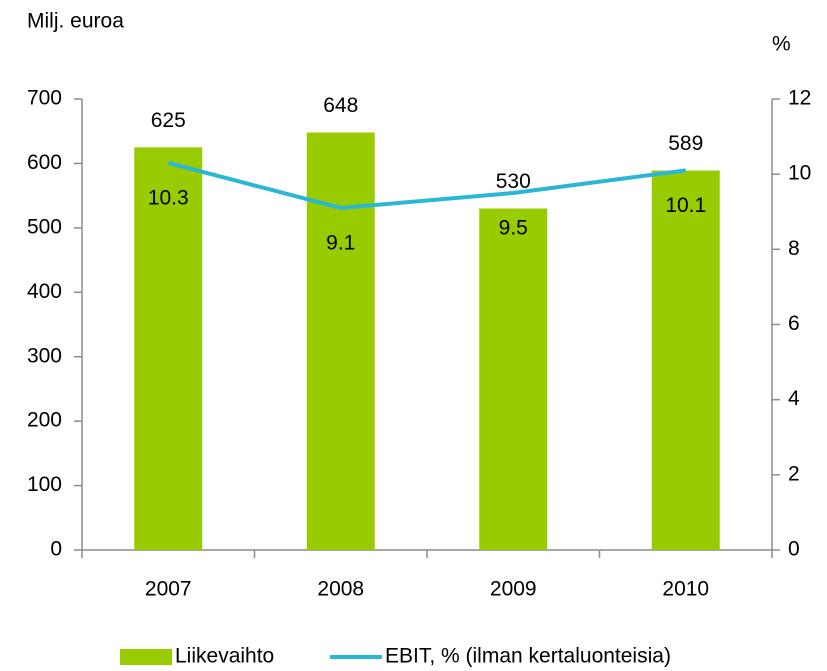  I want to click on bar-value-label: 530, so click(513, 181).